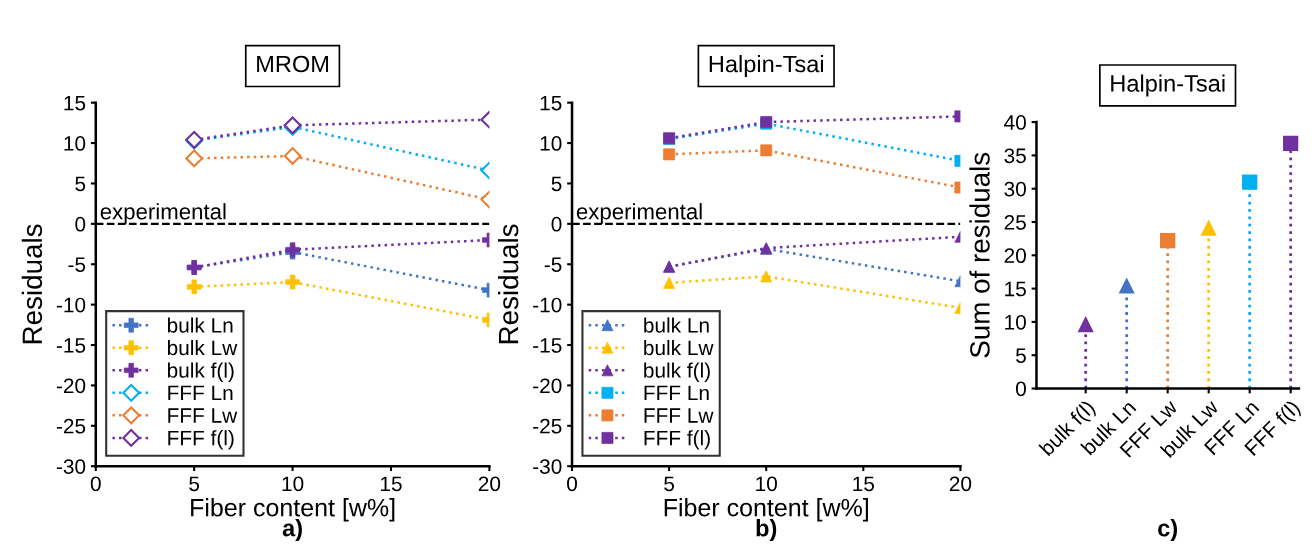  Describe the element at coordinates (293, 64) in the screenshot. I see `chart-title: MROM` at that location.